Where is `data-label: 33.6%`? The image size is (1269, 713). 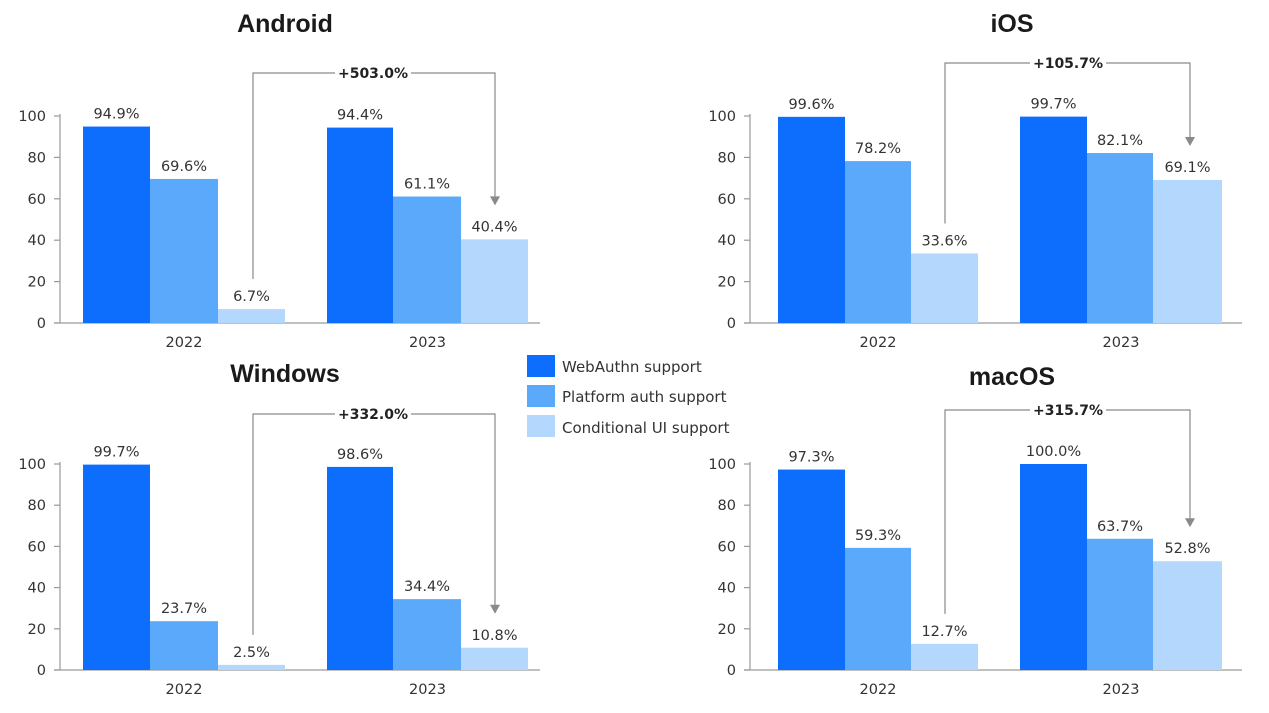
data-label: 33.6% is located at coordinates (944, 241).